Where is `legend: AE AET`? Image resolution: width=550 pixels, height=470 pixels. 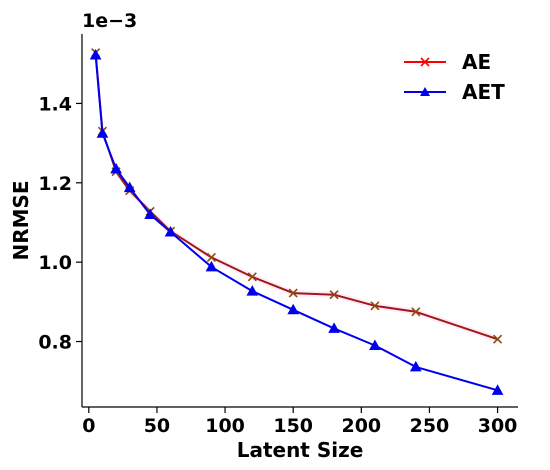 legend: AE AET is located at coordinates (454, 77).